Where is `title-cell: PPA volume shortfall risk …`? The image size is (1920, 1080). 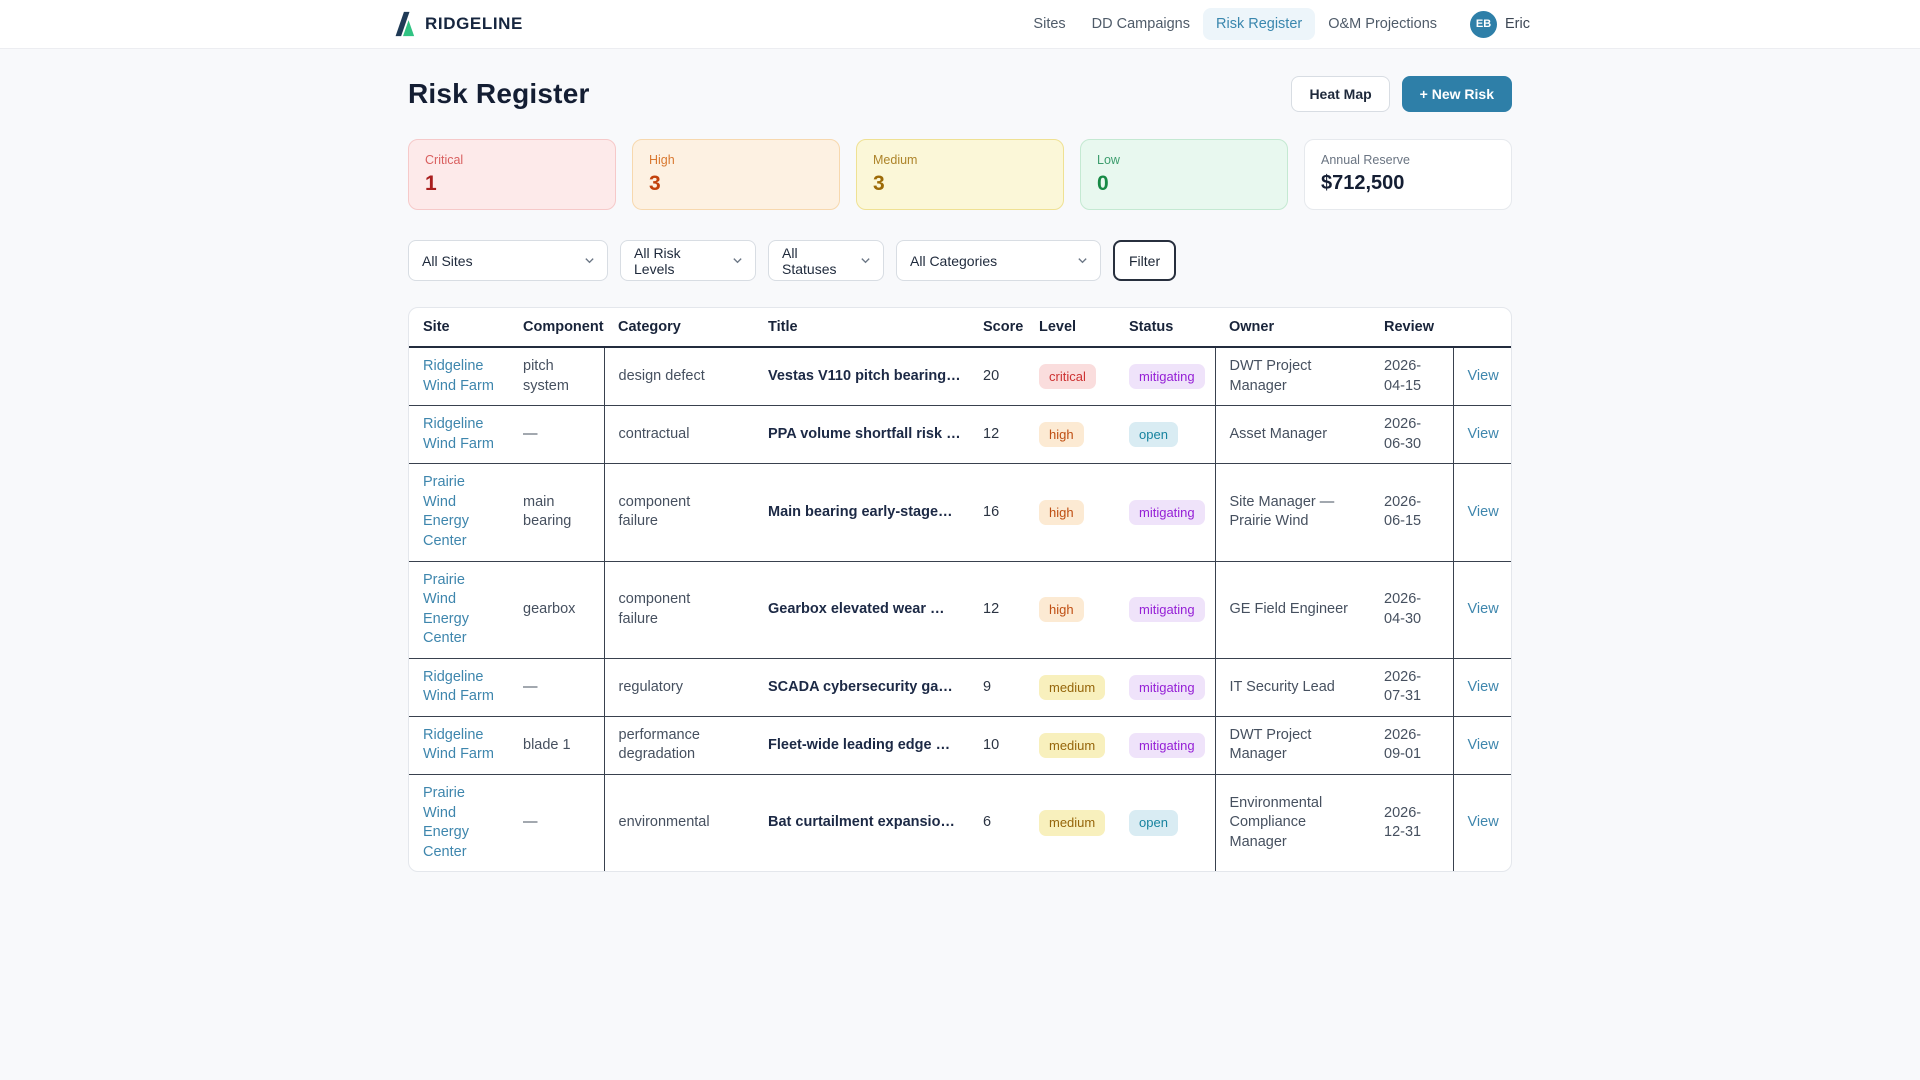
title-cell: PPA volume shortfall risk … is located at coordinates (861, 435).